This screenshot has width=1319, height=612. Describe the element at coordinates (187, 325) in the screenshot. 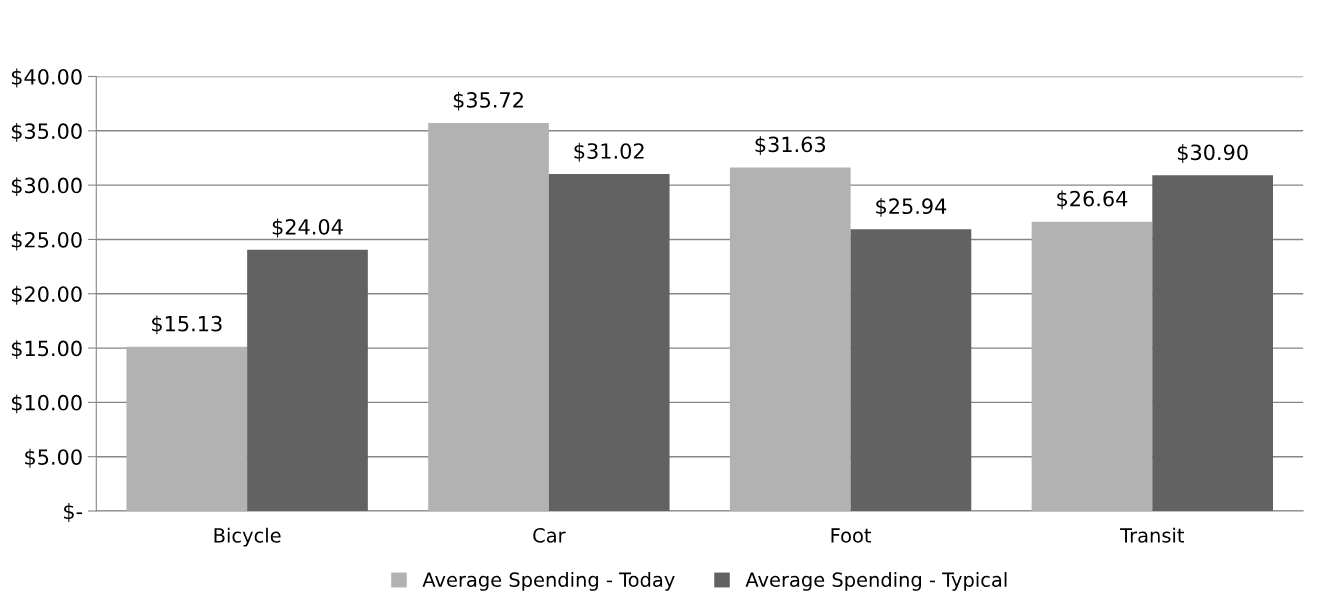

I see `text: $15.13` at that location.